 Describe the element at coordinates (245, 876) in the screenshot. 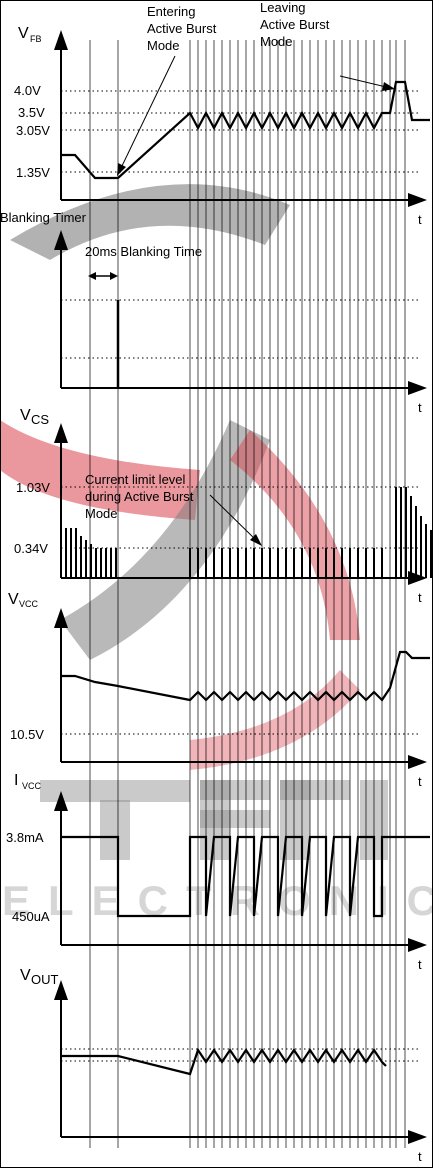

I see `ivcc-waveform` at that location.